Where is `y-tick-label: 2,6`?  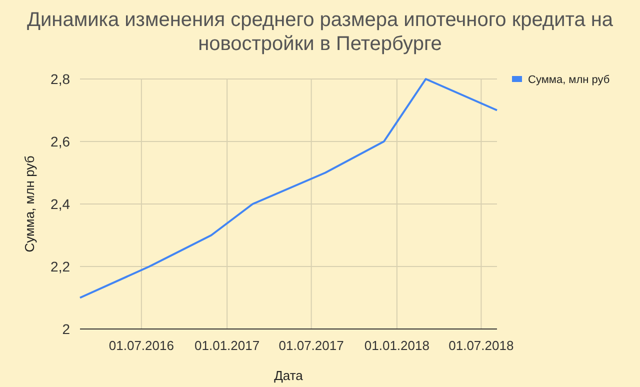
y-tick-label: 2,6 is located at coordinates (60, 142).